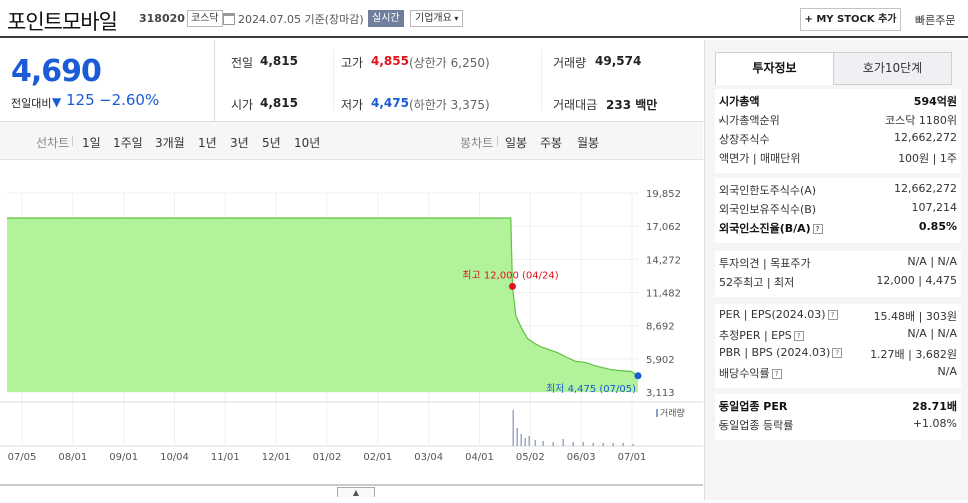 The height and width of the screenshot is (503, 968). I want to click on period-1d: 1일, so click(91, 143).